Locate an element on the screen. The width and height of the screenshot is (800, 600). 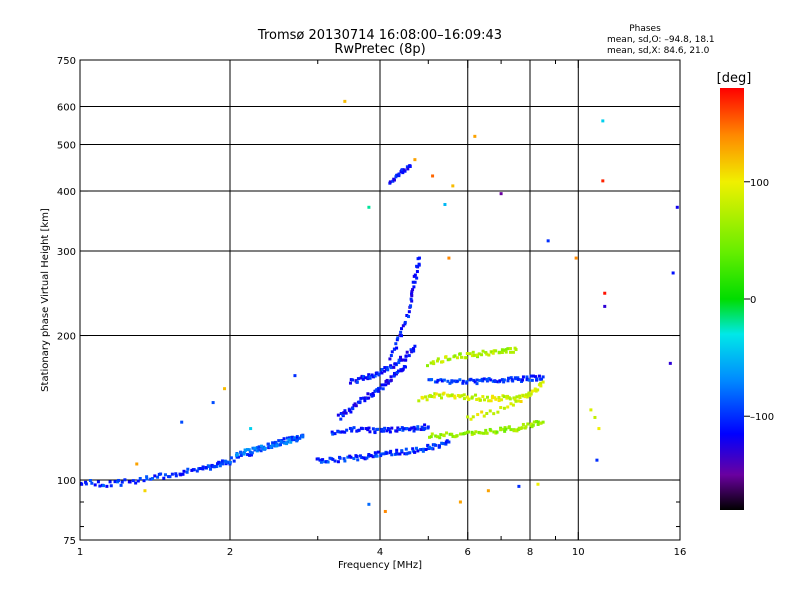
stats-heading: Phases is located at coordinates (645, 29).